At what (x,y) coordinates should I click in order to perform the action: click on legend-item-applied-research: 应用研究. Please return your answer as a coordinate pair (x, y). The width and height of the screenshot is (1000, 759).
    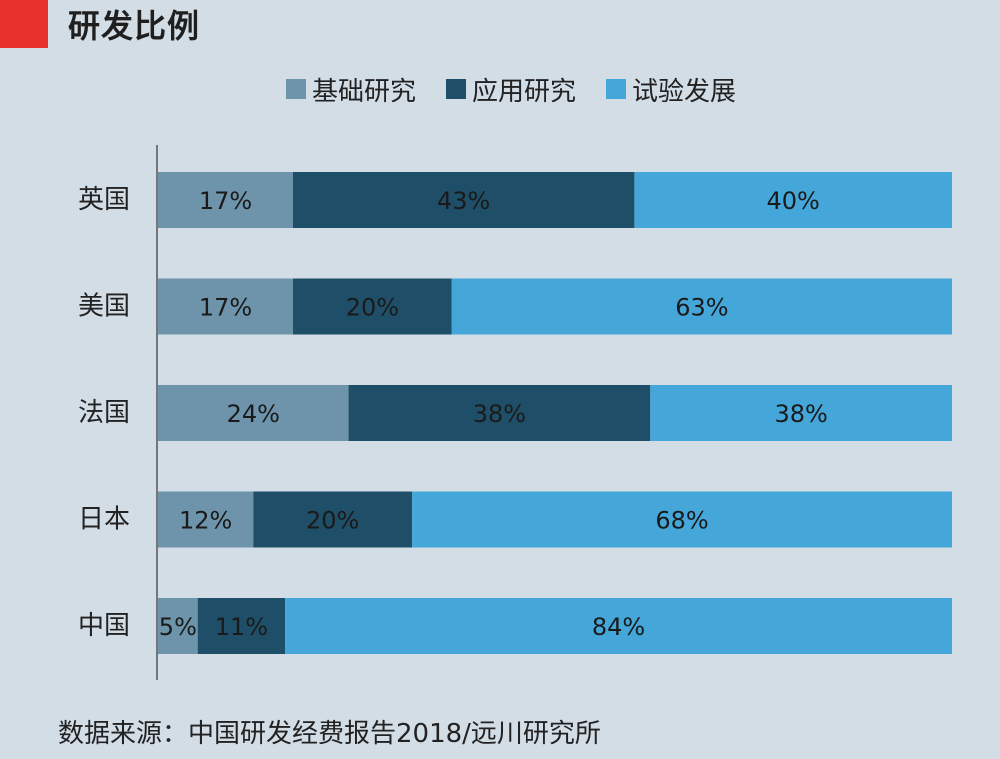
    Looking at the image, I should click on (511, 89).